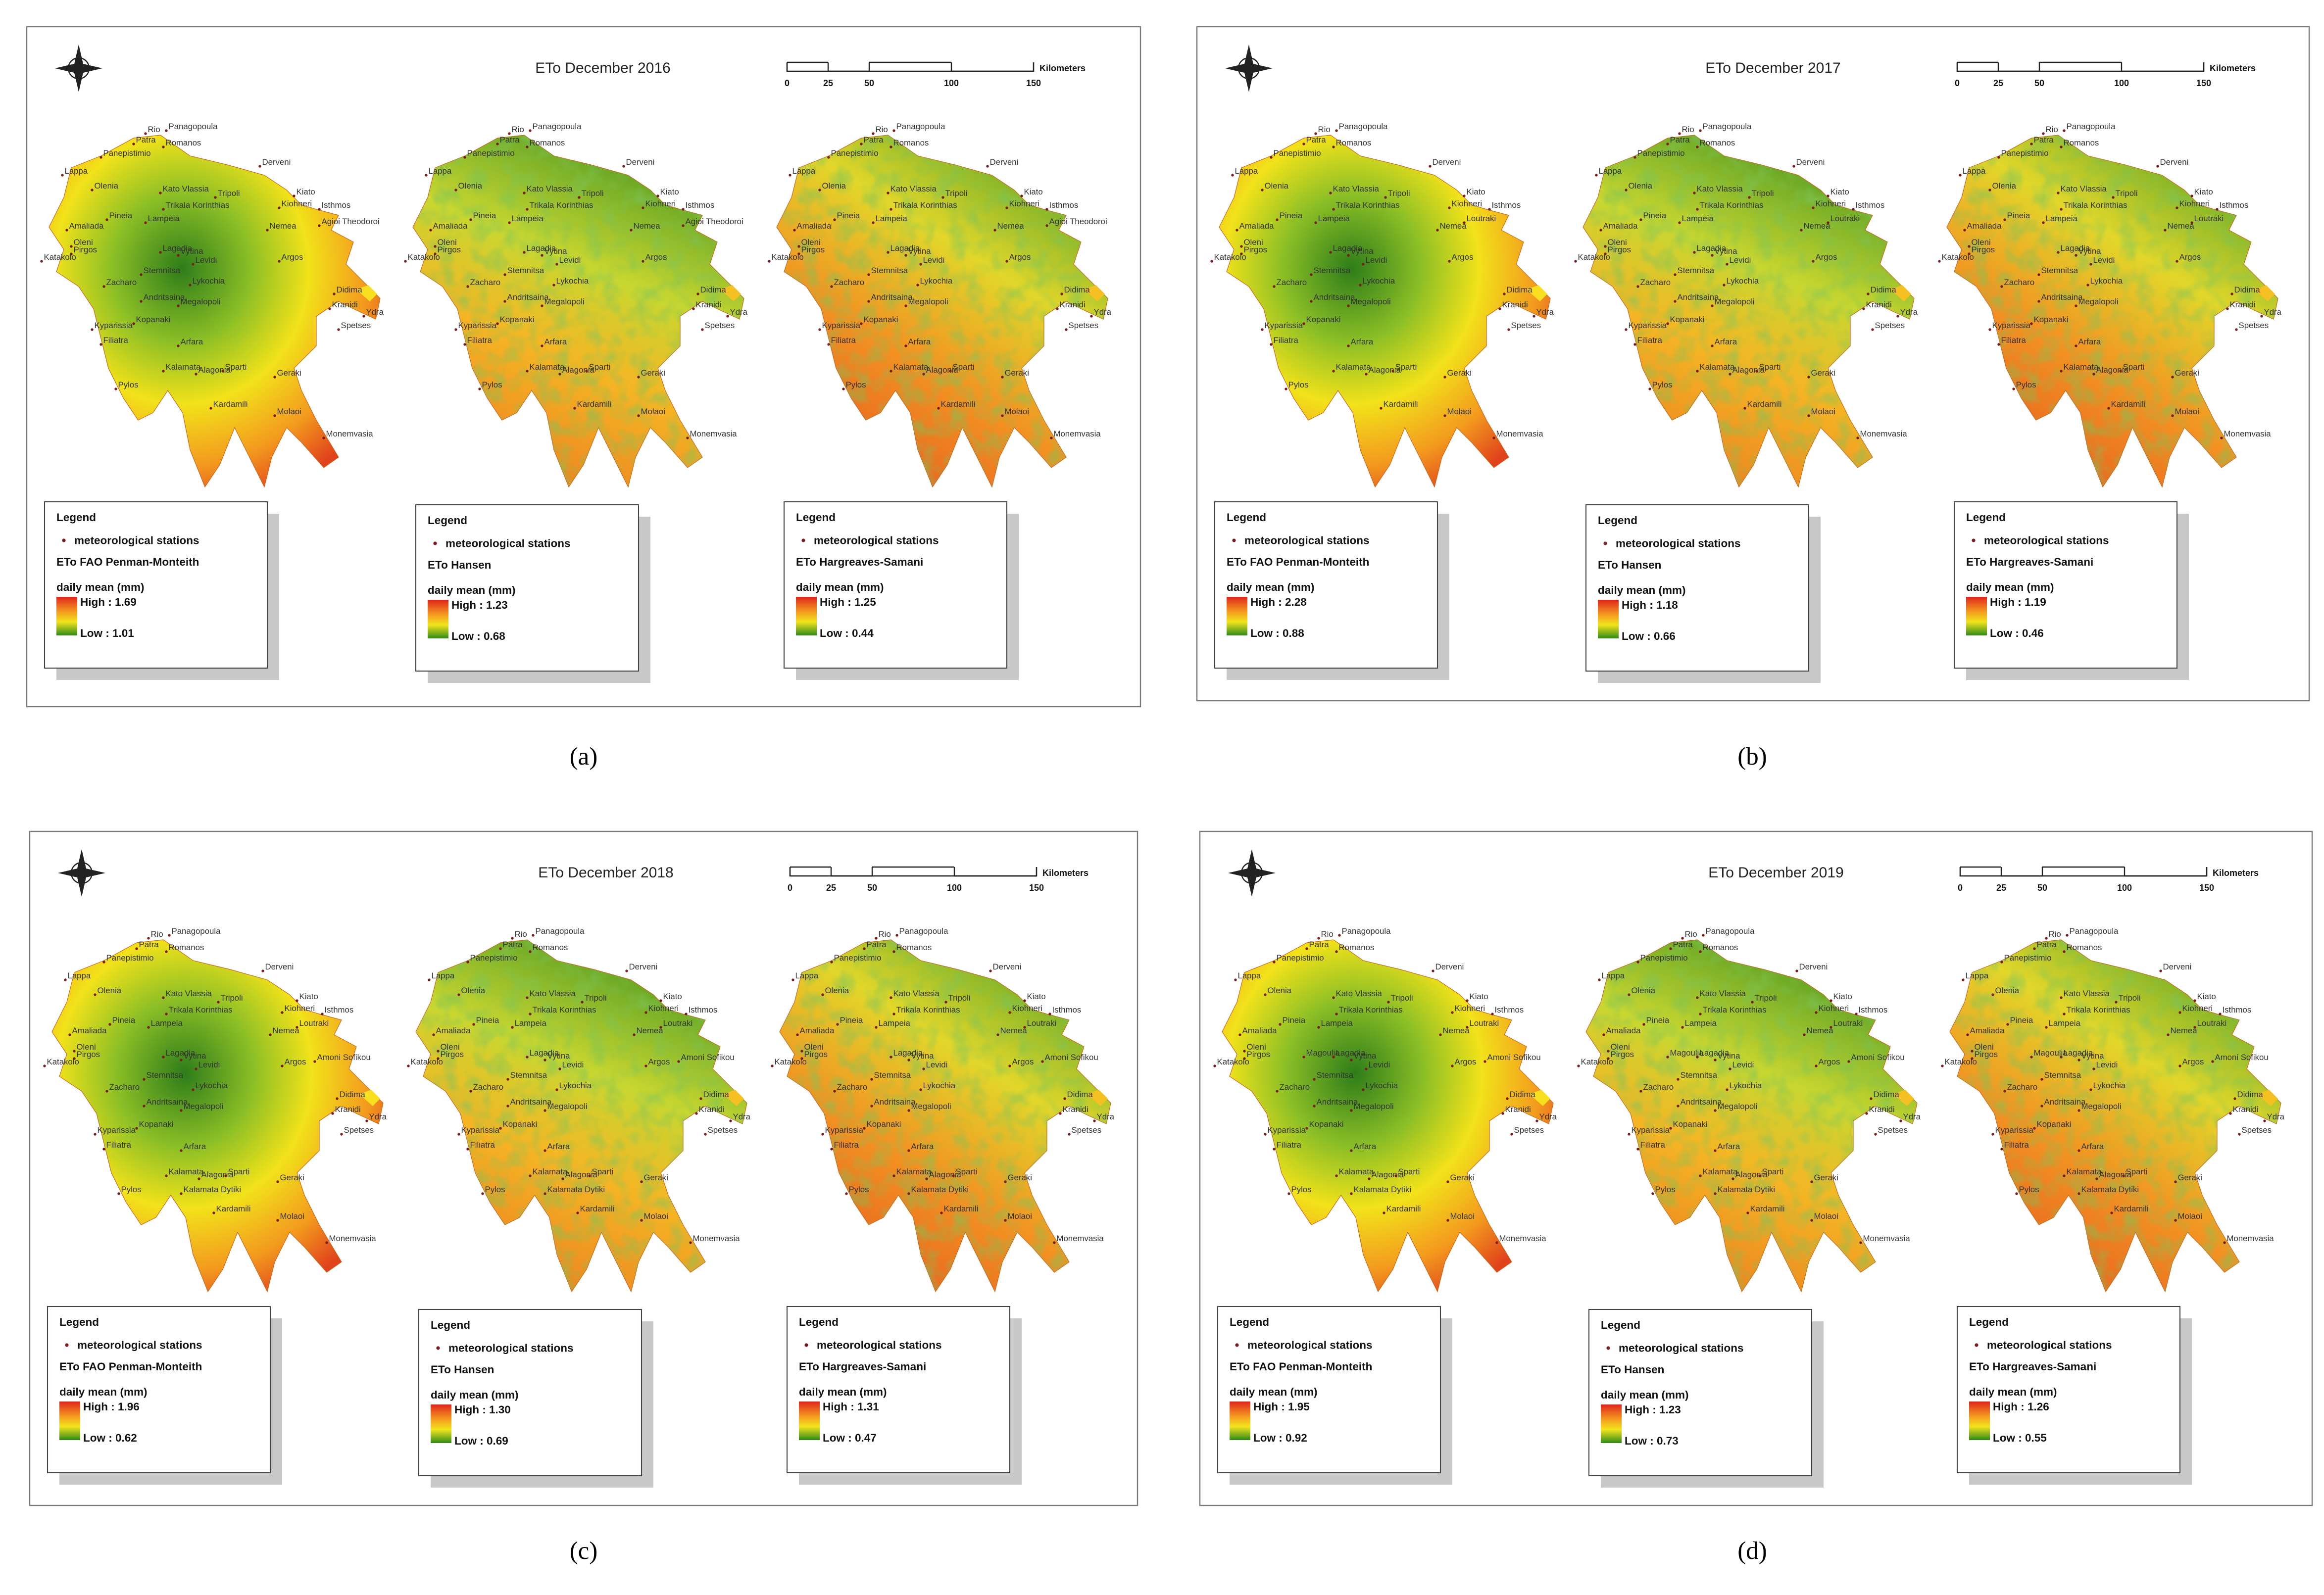 This screenshot has height=1595, width=2324. I want to click on station-label: Lampeia, so click(1337, 1023).